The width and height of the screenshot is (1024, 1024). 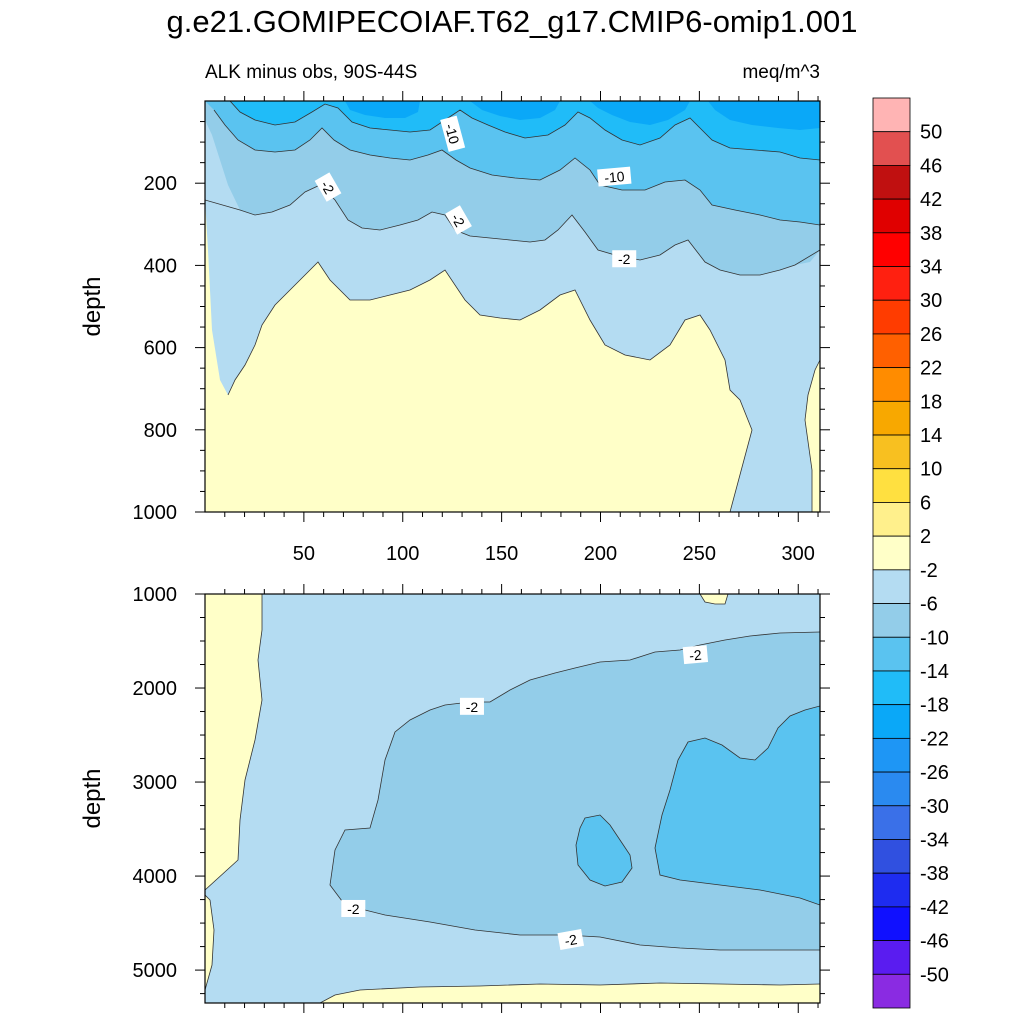 I want to click on y-tick-label: 600, so click(x=160, y=349).